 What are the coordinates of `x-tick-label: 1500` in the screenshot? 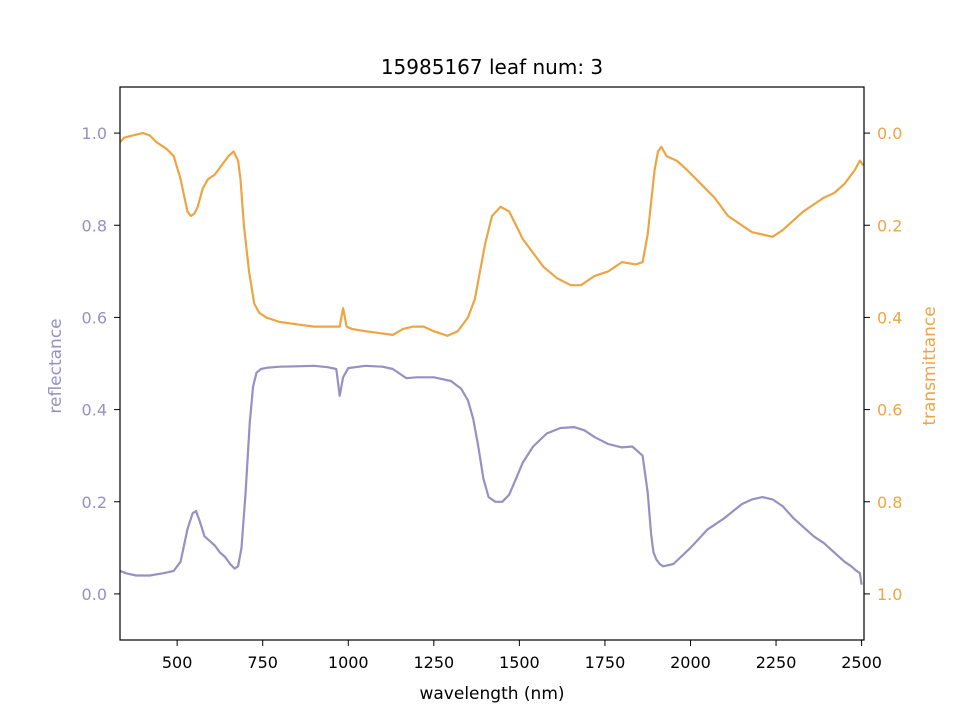 It's located at (519, 662).